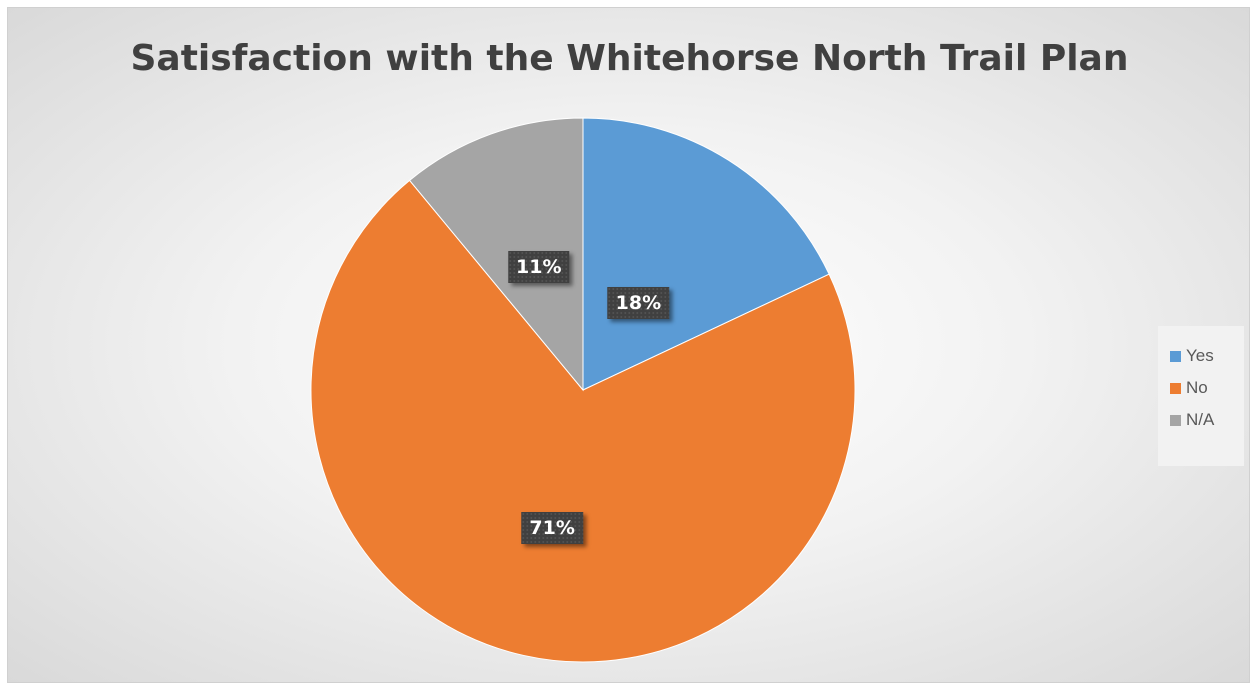 The width and height of the screenshot is (1253, 686). What do you see at coordinates (496, 254) in the screenshot?
I see `pie-slice-na` at bounding box center [496, 254].